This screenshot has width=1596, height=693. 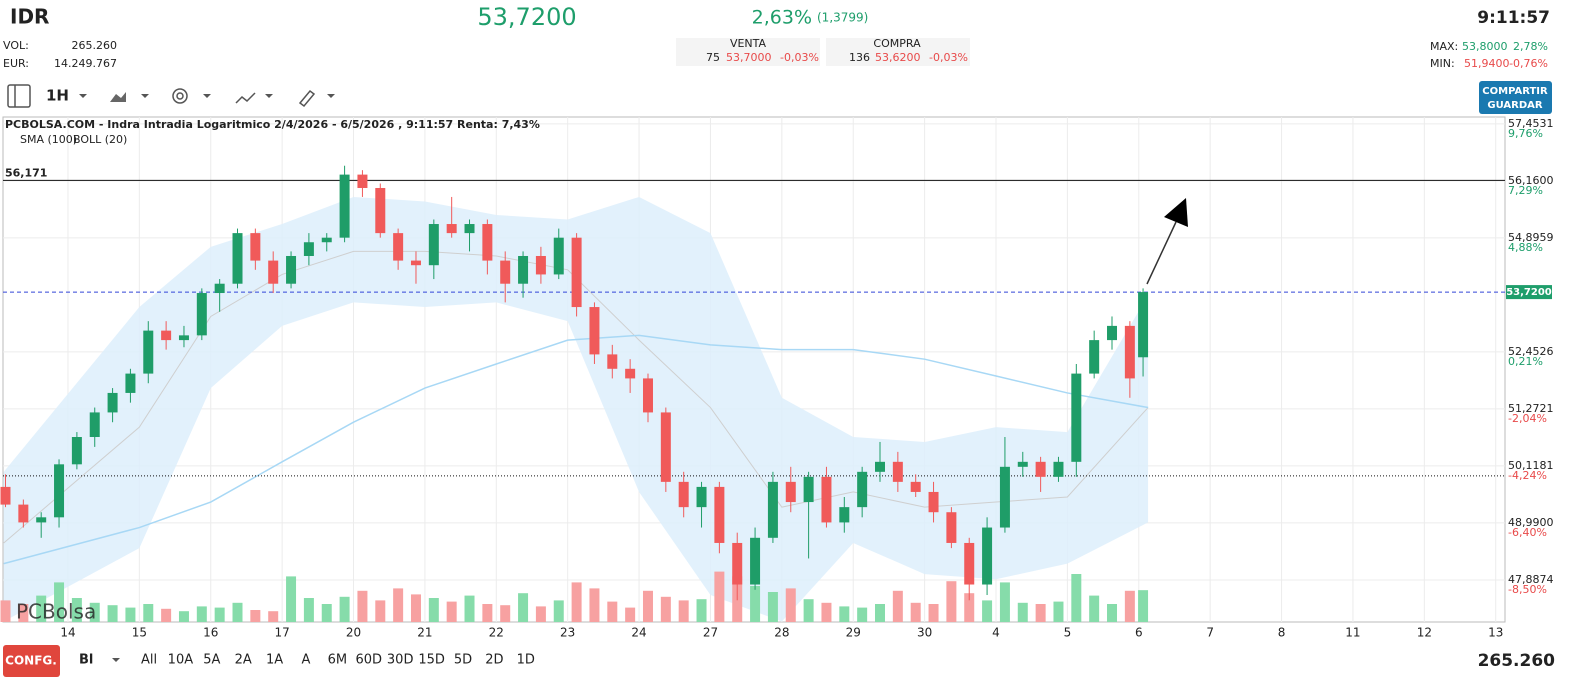 I want to click on share-button, so click(x=1515, y=97).